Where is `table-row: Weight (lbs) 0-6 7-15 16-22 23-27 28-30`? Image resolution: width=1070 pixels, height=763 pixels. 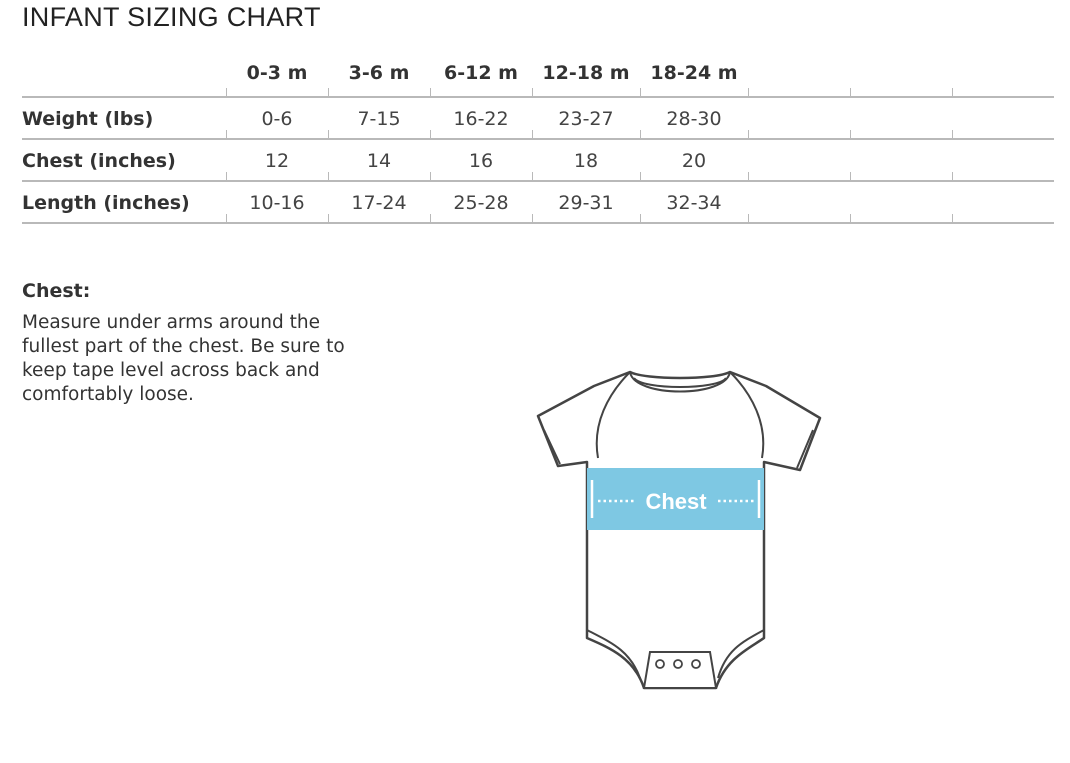 table-row: Weight (lbs) 0-6 7-15 16-22 23-27 28-30 is located at coordinates (538, 119).